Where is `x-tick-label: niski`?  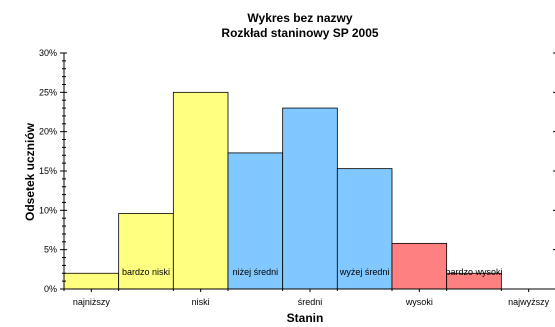
x-tick-label: niski is located at coordinates (201, 302).